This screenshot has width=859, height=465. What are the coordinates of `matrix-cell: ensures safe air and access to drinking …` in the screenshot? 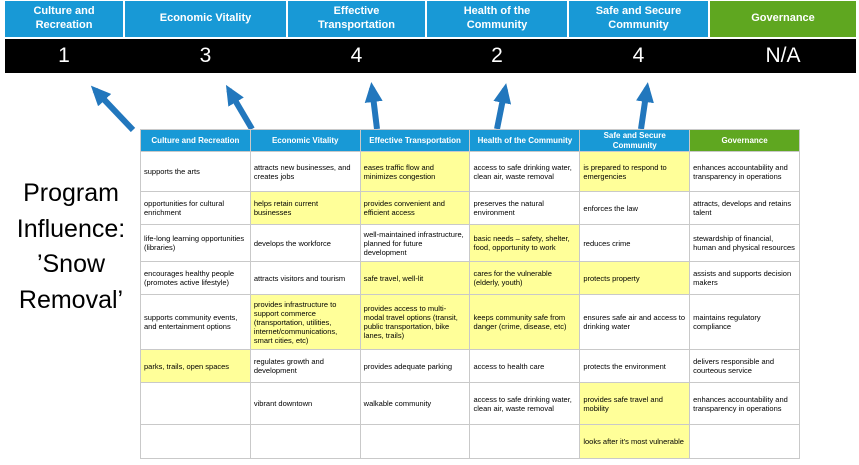 It's located at (635, 322).